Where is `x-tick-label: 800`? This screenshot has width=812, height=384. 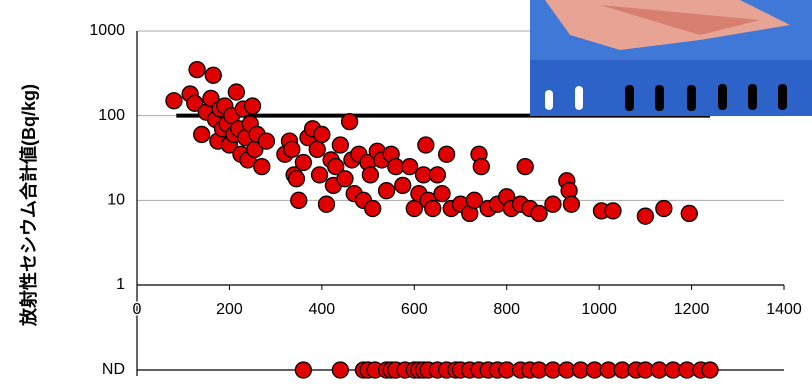 x-tick-label: 800 is located at coordinates (506, 309).